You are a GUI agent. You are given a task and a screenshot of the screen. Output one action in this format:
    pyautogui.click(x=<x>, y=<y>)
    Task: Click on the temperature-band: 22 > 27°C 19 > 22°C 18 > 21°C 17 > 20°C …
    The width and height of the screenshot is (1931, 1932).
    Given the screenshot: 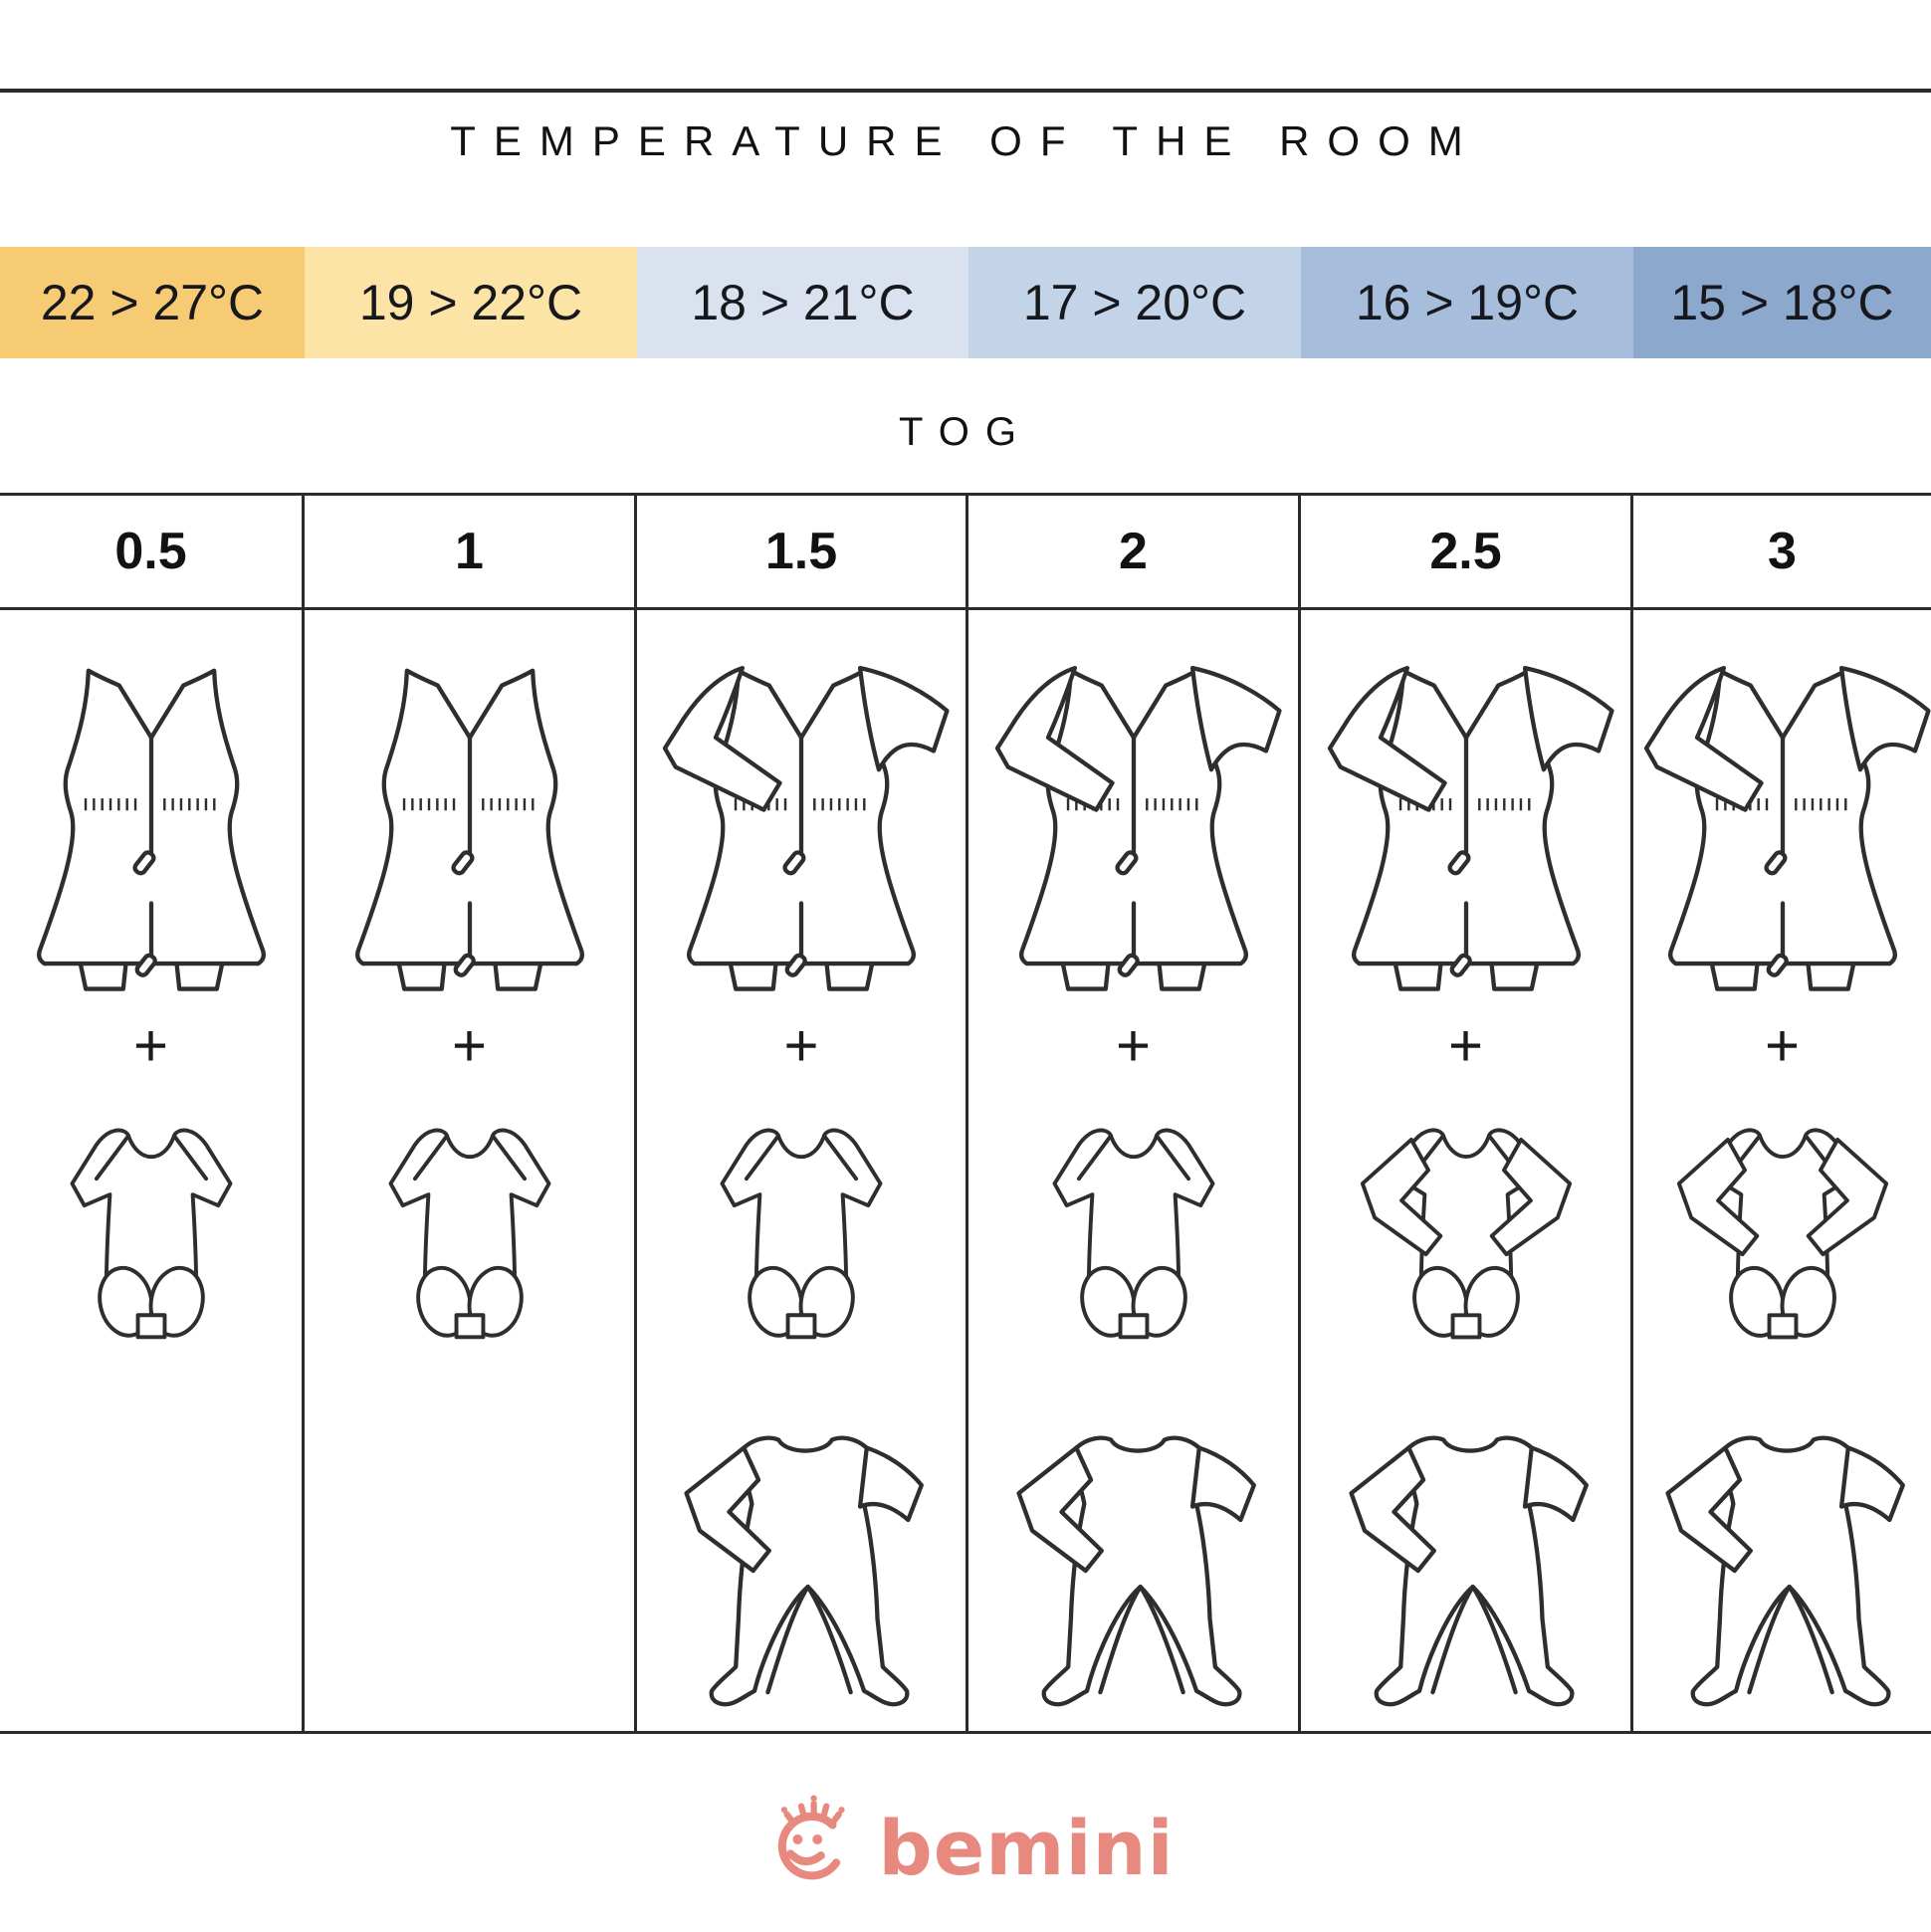 What is the action you would take?
    pyautogui.click(x=966, y=302)
    